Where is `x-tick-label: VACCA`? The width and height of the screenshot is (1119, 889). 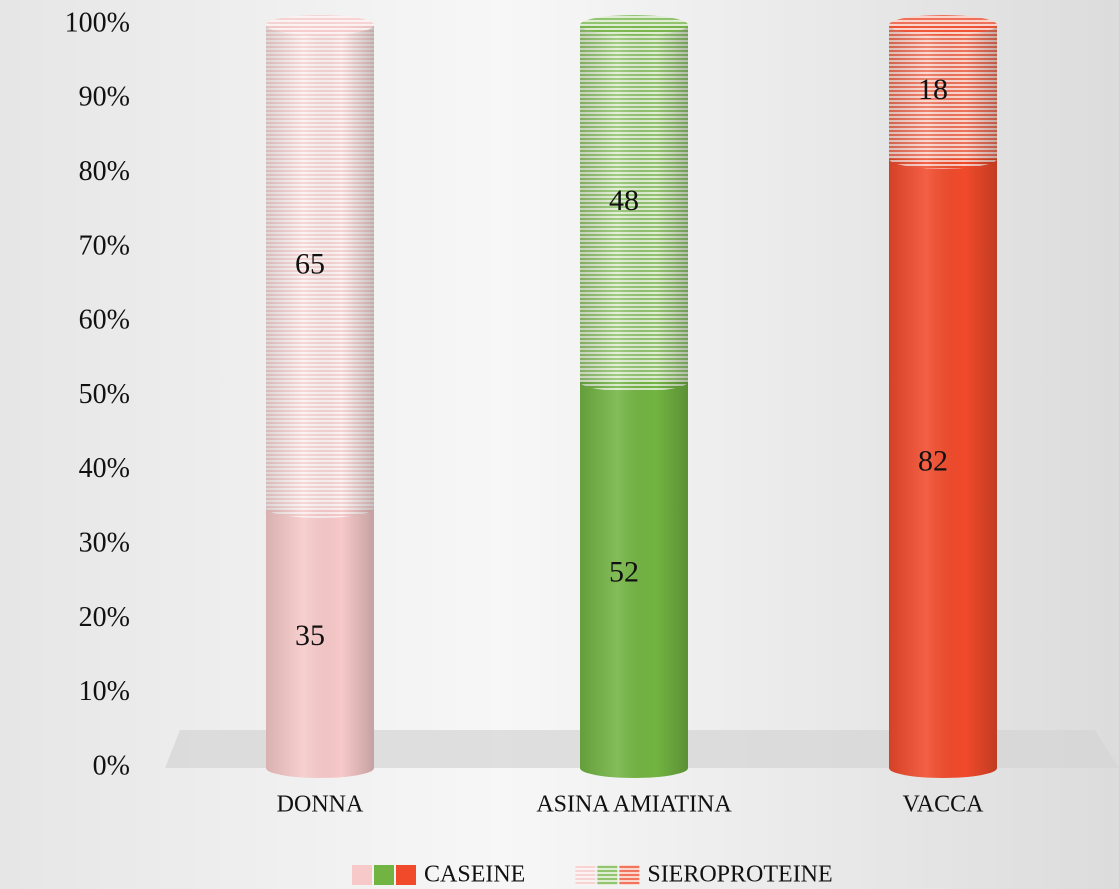
x-tick-label: VACCA is located at coordinates (944, 805).